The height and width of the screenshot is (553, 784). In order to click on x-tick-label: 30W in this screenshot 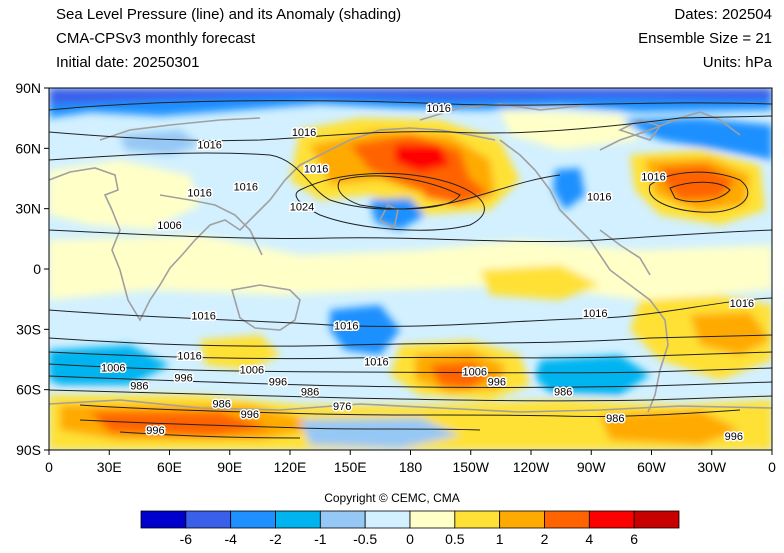, I will do `click(712, 467)`.